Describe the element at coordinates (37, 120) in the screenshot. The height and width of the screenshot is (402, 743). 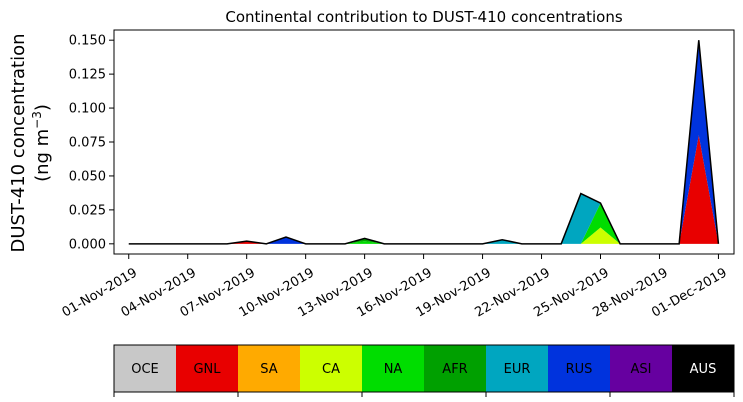
I see `y-axis-label-exponent: −3` at that location.